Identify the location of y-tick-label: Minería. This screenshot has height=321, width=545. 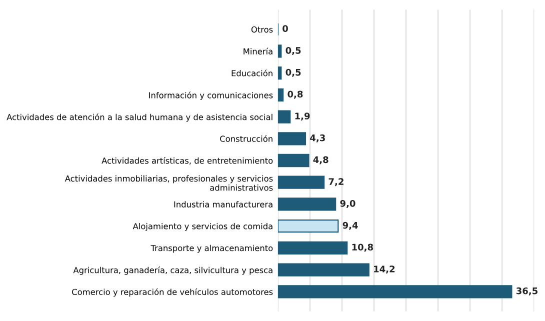
(258, 51).